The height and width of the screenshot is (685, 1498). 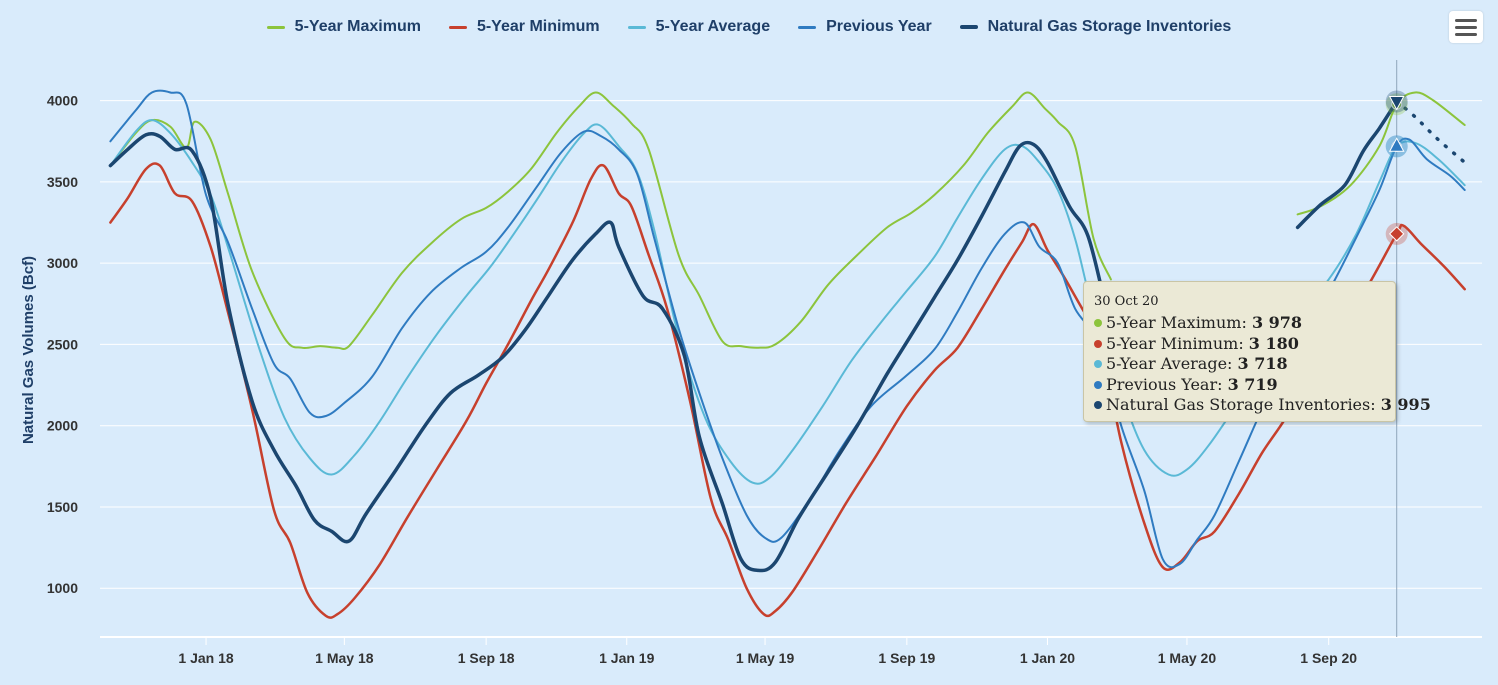 I want to click on legend-item-5-year-minimum: 5-Year Minimum, so click(x=524, y=27).